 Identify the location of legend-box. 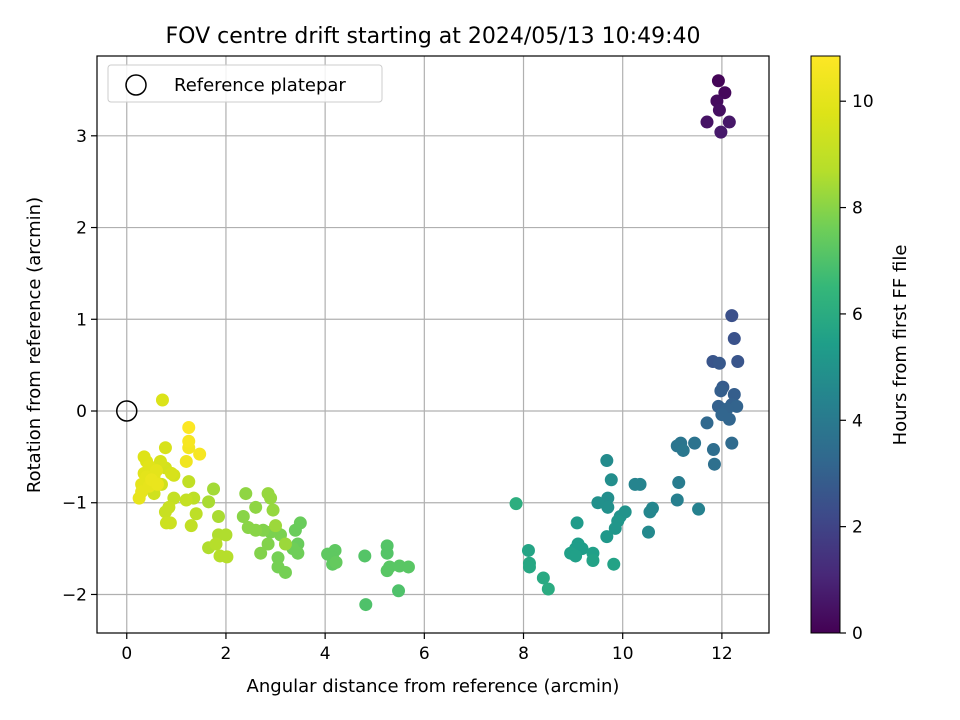
(245, 83).